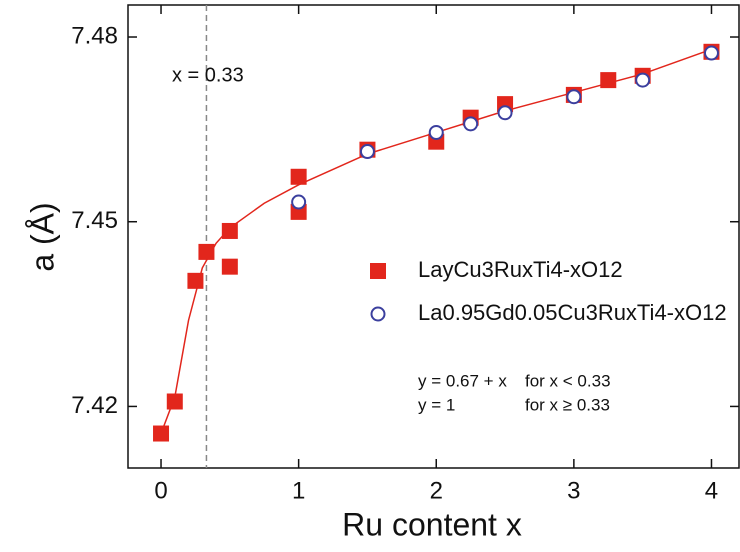 The image size is (740, 552). Describe the element at coordinates (573, 490) in the screenshot. I see `x-tick-label: 3` at that location.